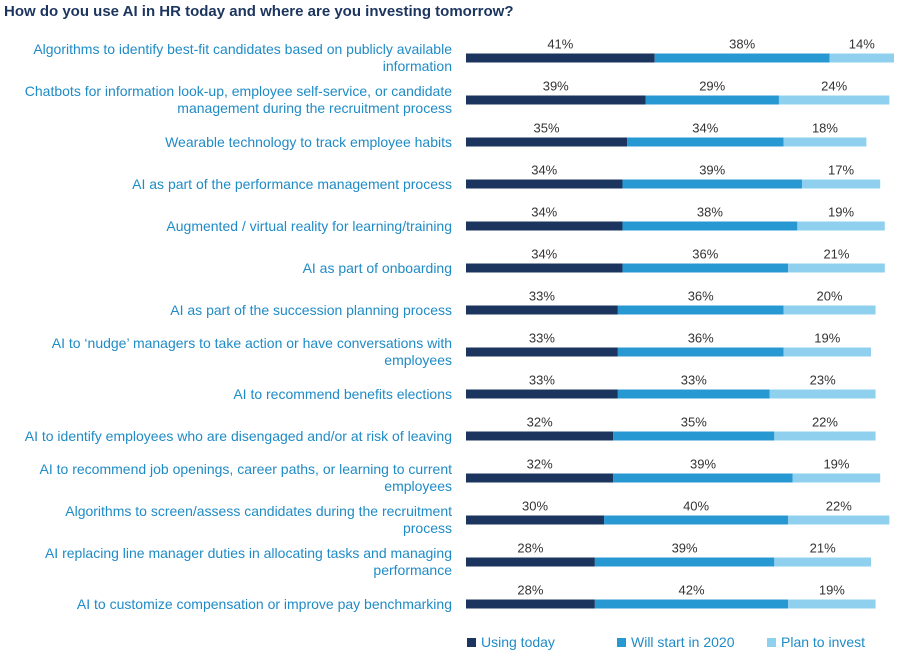  I want to click on value-label: 23%, so click(823, 379).